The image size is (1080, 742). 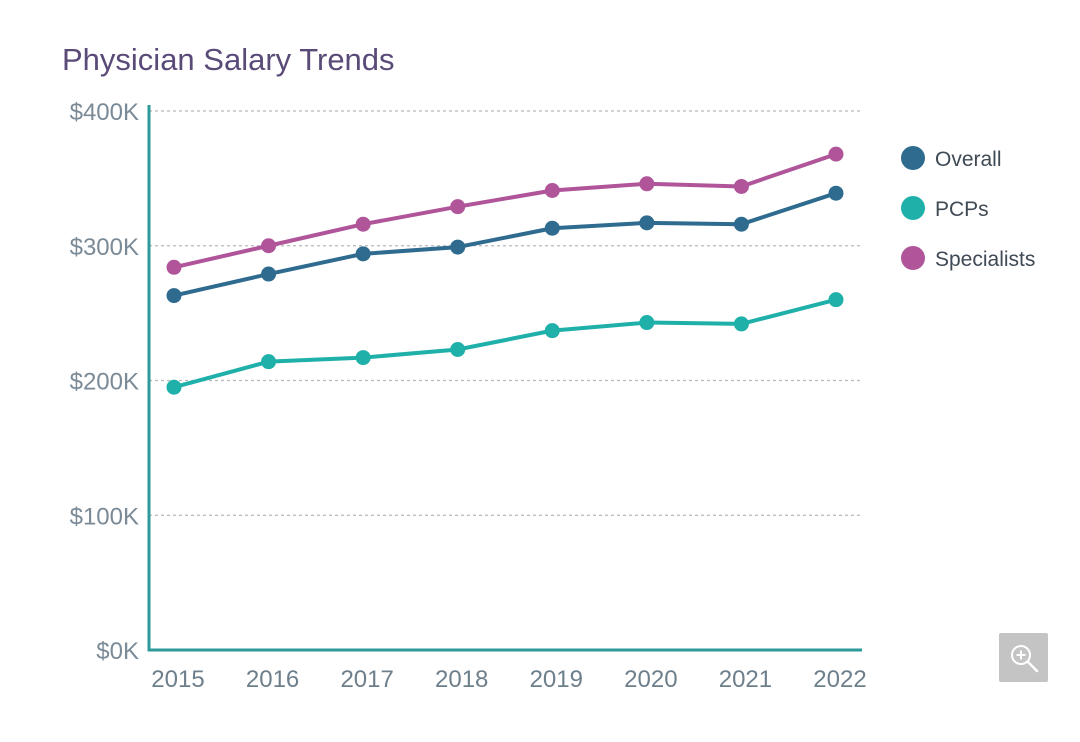 What do you see at coordinates (962, 209) in the screenshot?
I see `legend-label: PCPs` at bounding box center [962, 209].